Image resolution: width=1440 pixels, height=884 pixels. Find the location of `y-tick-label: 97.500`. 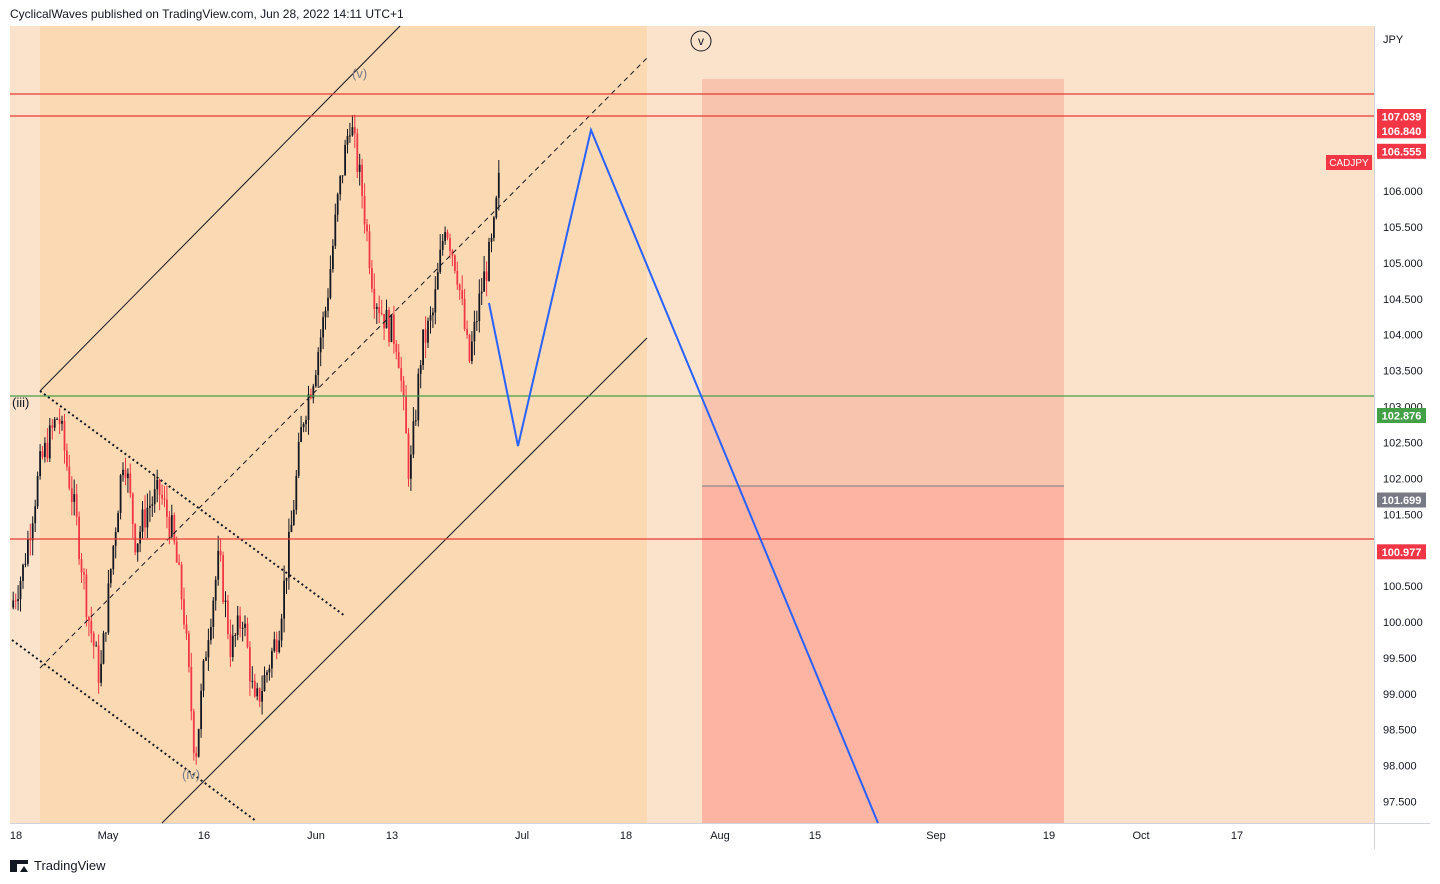

y-tick-label: 97.500 is located at coordinates (1400, 803).